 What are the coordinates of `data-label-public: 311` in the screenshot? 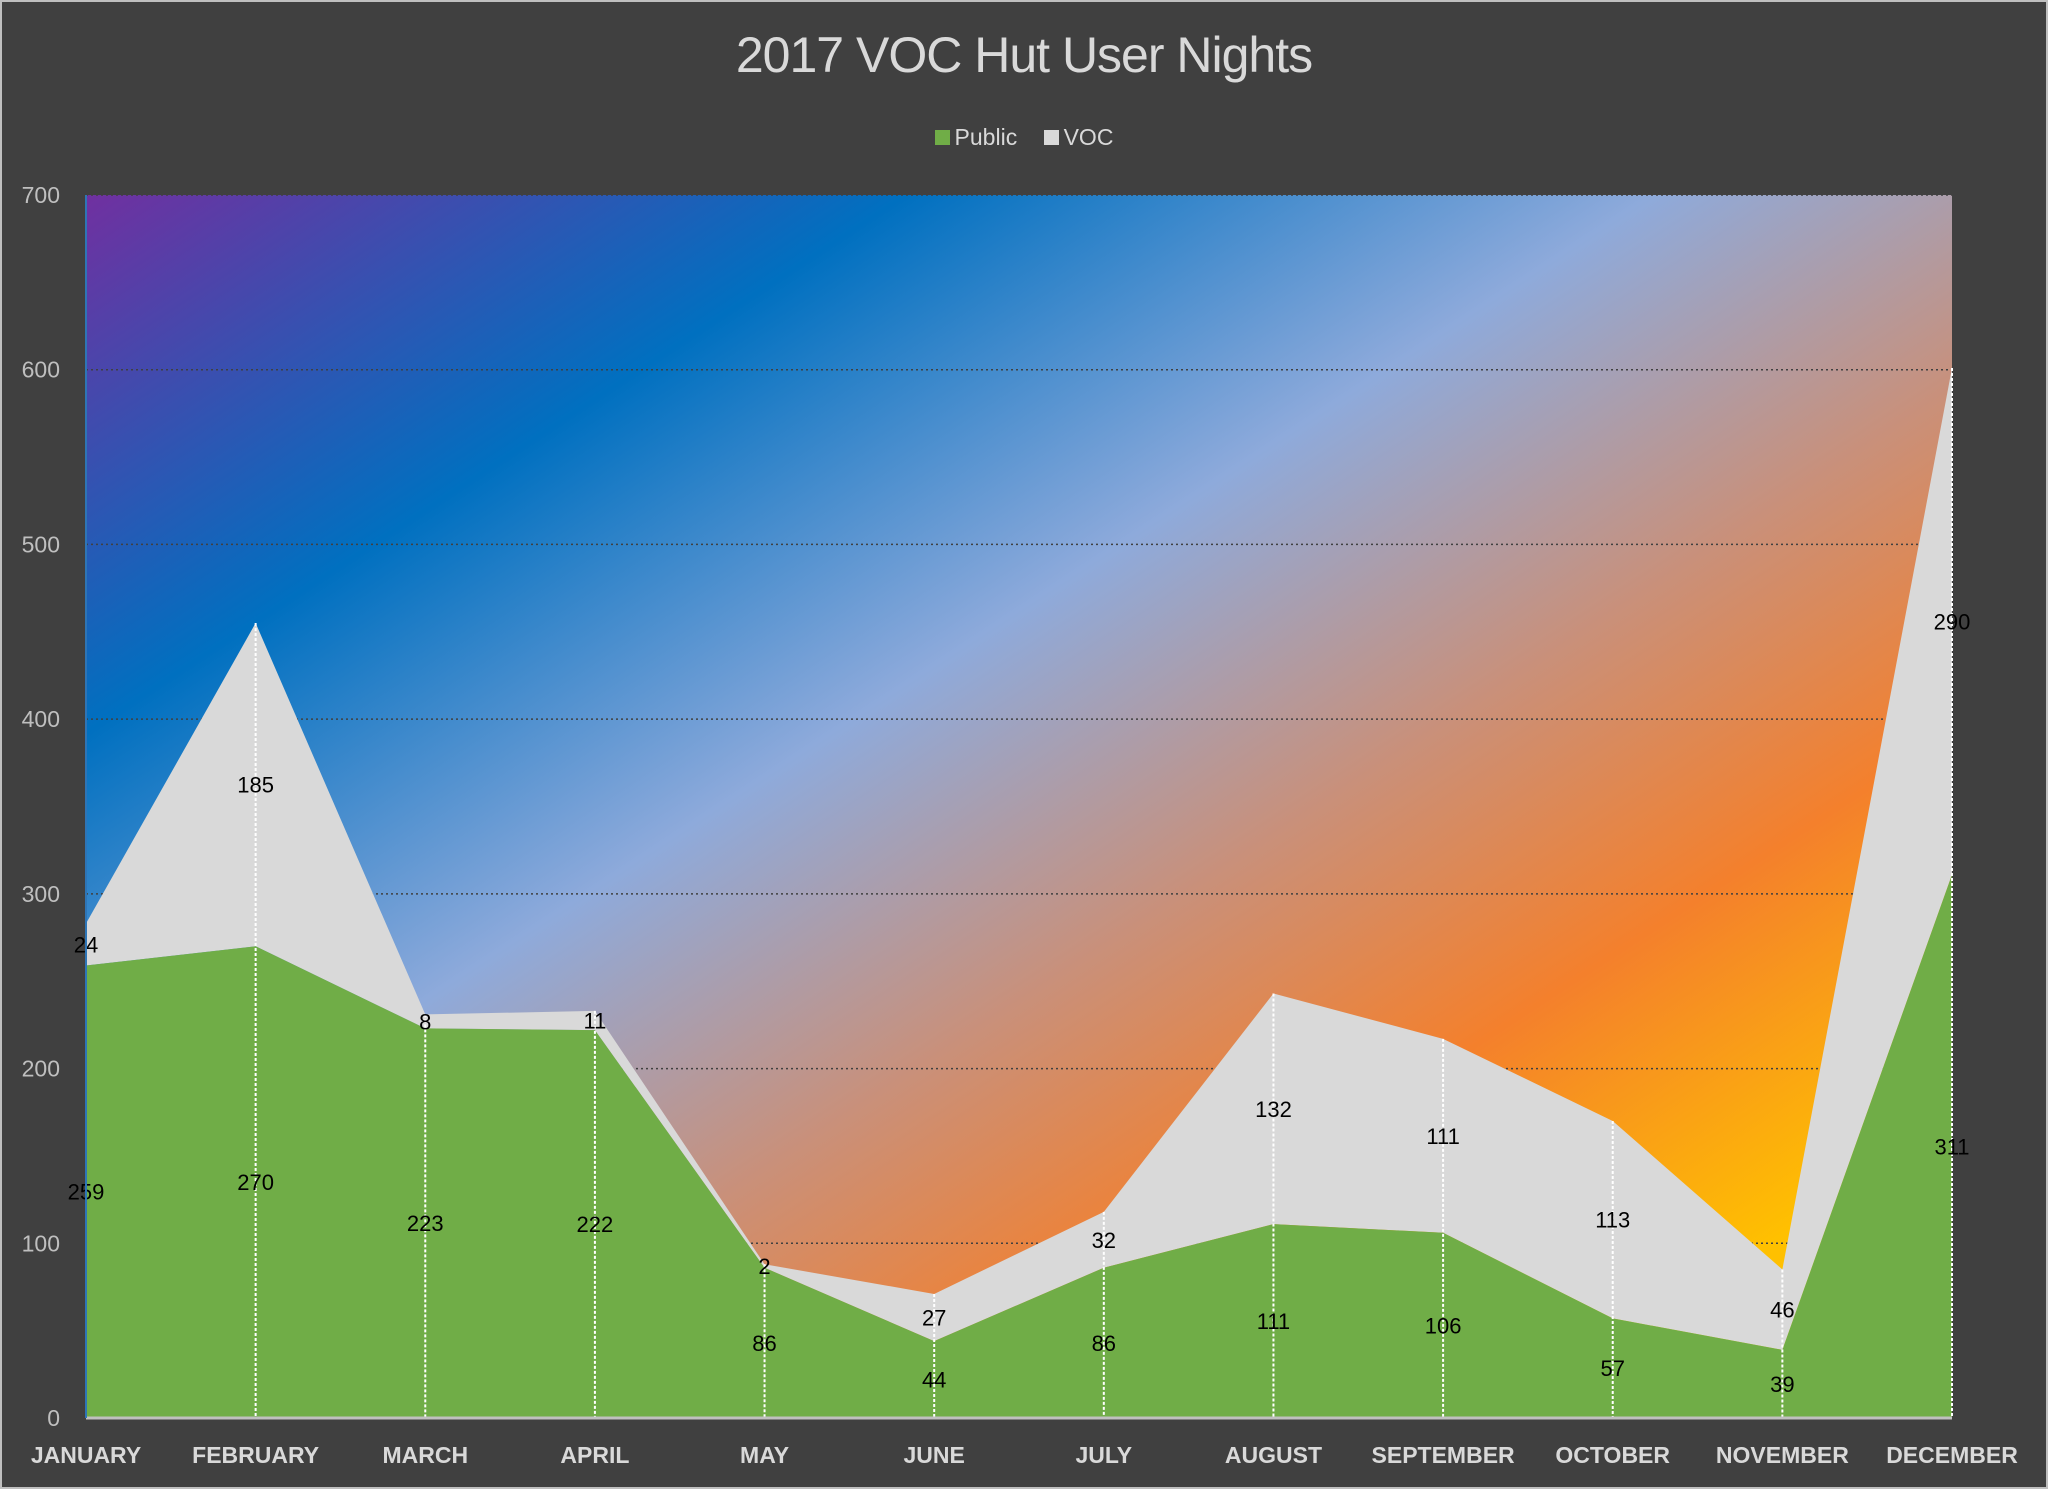 It's located at (1951, 1146).